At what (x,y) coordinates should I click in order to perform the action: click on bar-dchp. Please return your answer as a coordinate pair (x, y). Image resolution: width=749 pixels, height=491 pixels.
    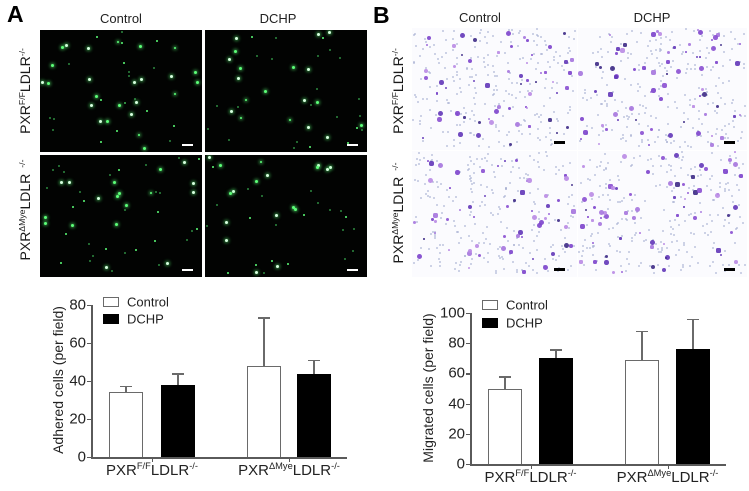
    Looking at the image, I should click on (556, 411).